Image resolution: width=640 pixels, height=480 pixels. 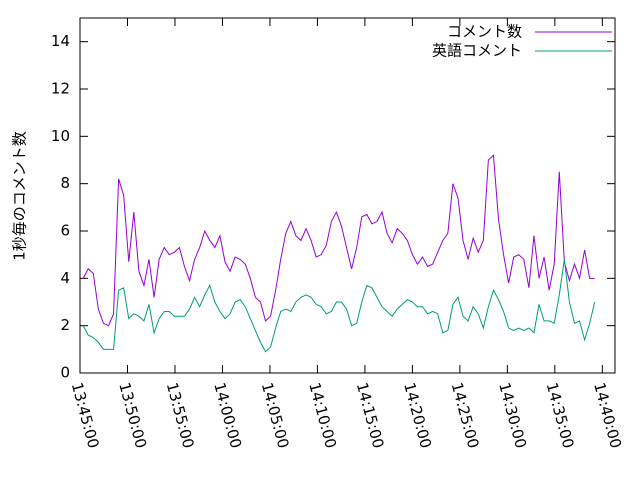 What do you see at coordinates (275, 416) in the screenshot?
I see `x-tick-label: 14:05:00` at bounding box center [275, 416].